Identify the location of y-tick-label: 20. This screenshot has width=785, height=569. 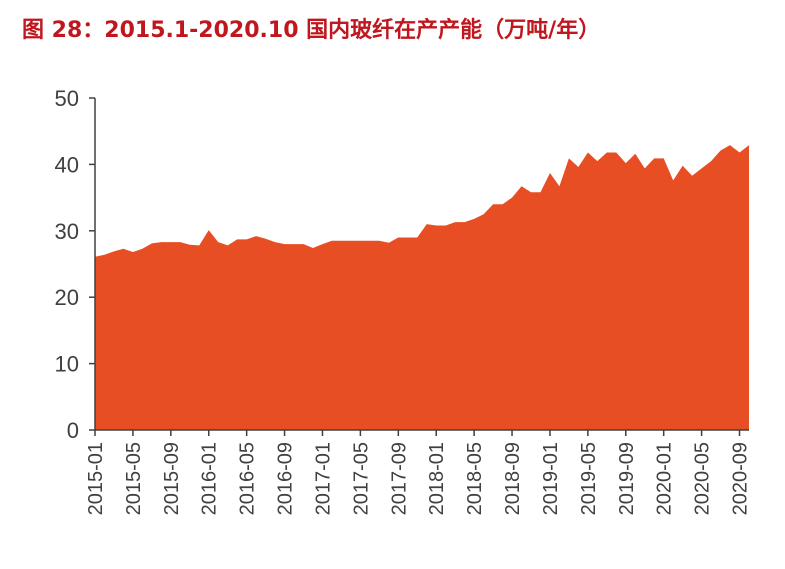
(67, 297).